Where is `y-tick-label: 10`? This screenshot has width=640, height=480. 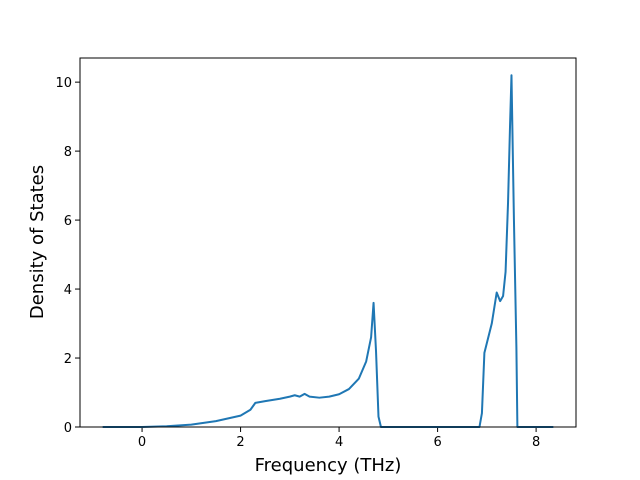 y-tick-label: 10 is located at coordinates (63, 83).